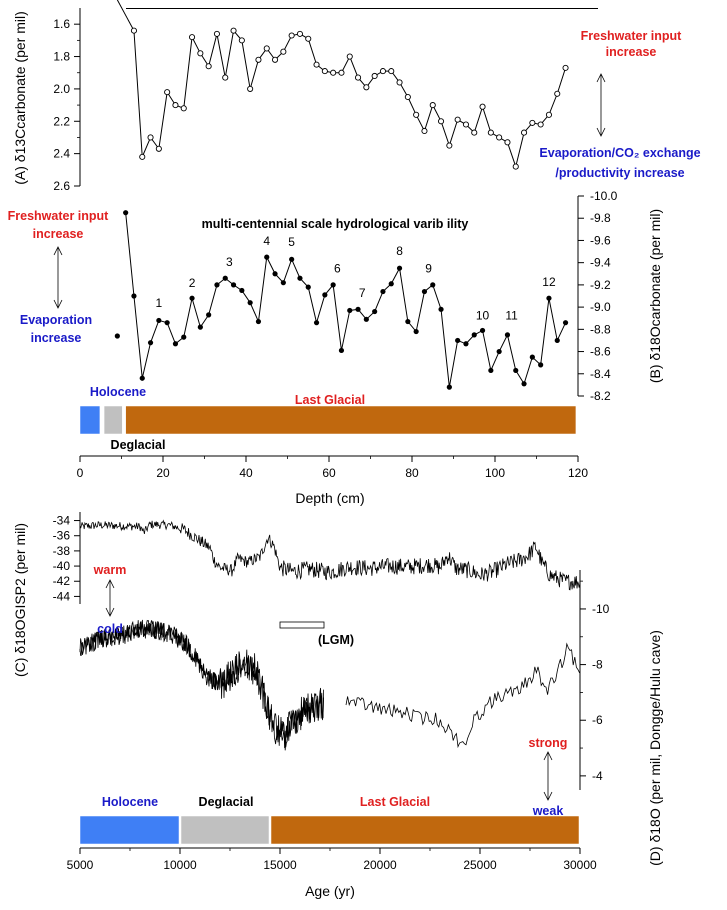 This screenshot has width=727, height=910. Describe the element at coordinates (163, 473) in the screenshot. I see `panel-b-x-tick-label: 20` at that location.